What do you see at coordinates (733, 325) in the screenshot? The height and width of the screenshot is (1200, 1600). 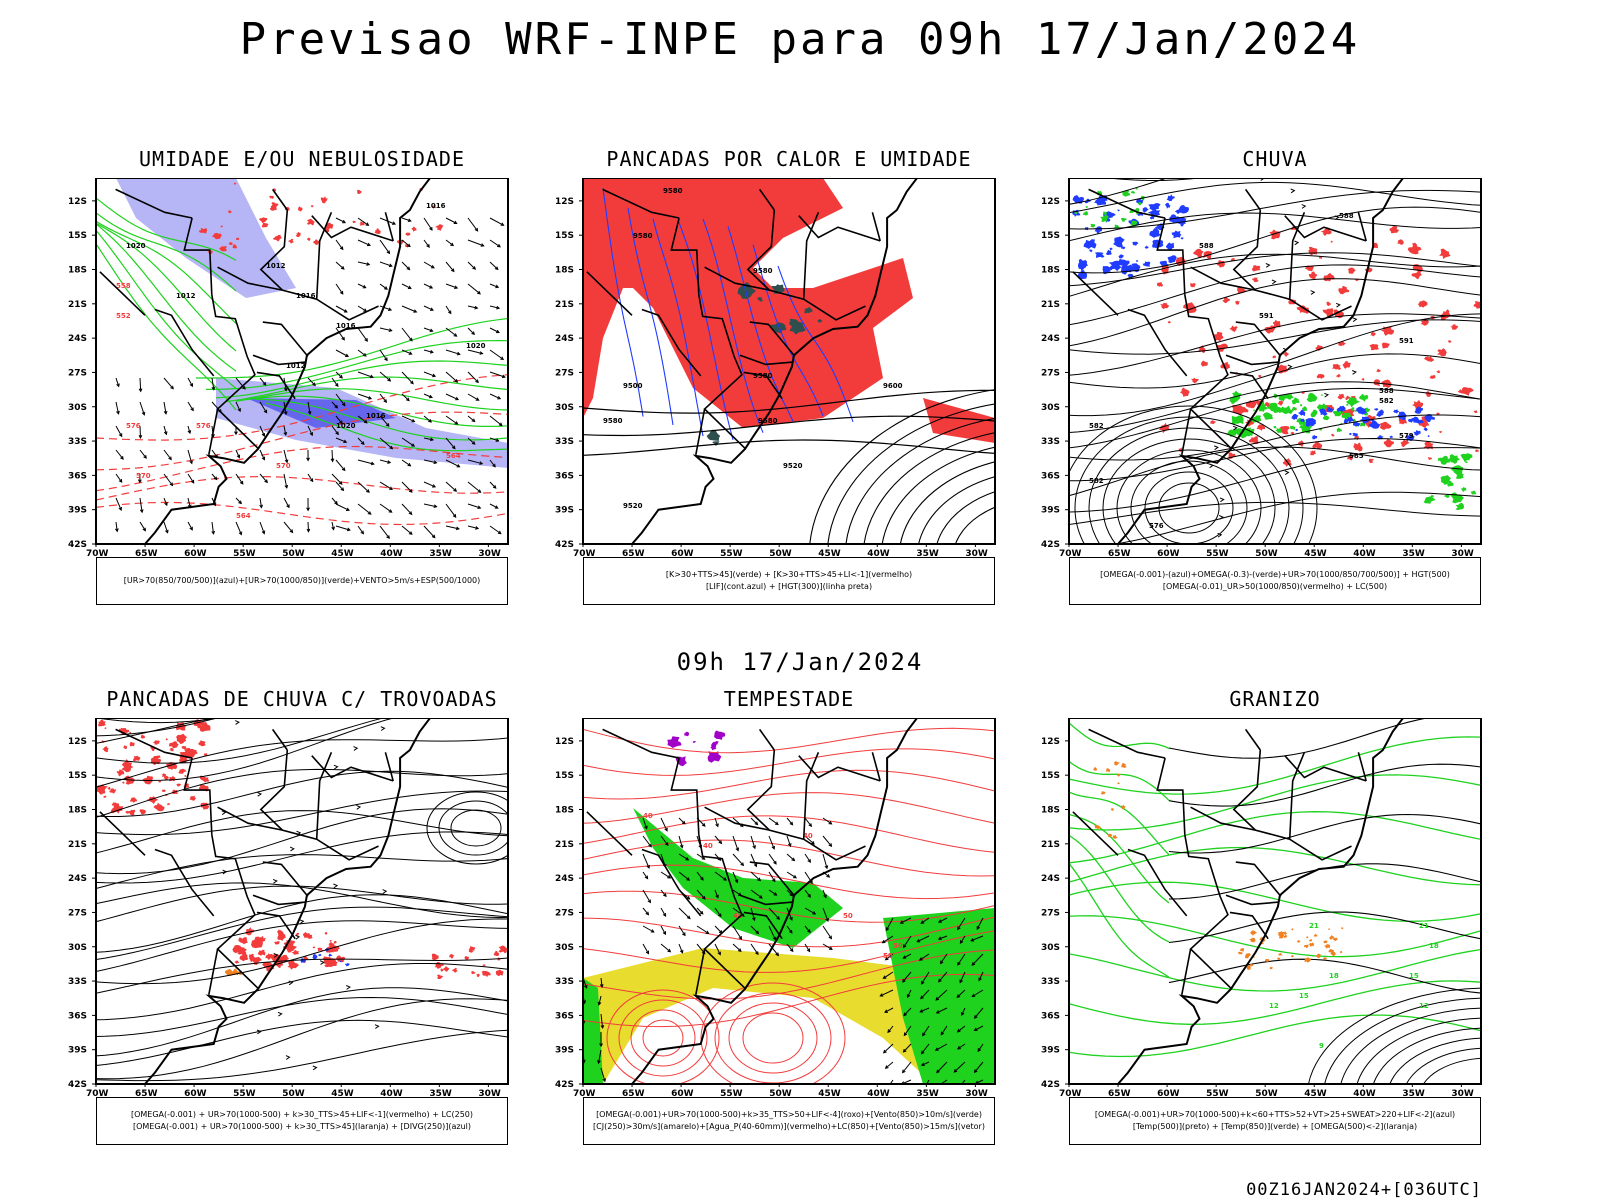 I see `lifted-index-contour` at bounding box center [733, 325].